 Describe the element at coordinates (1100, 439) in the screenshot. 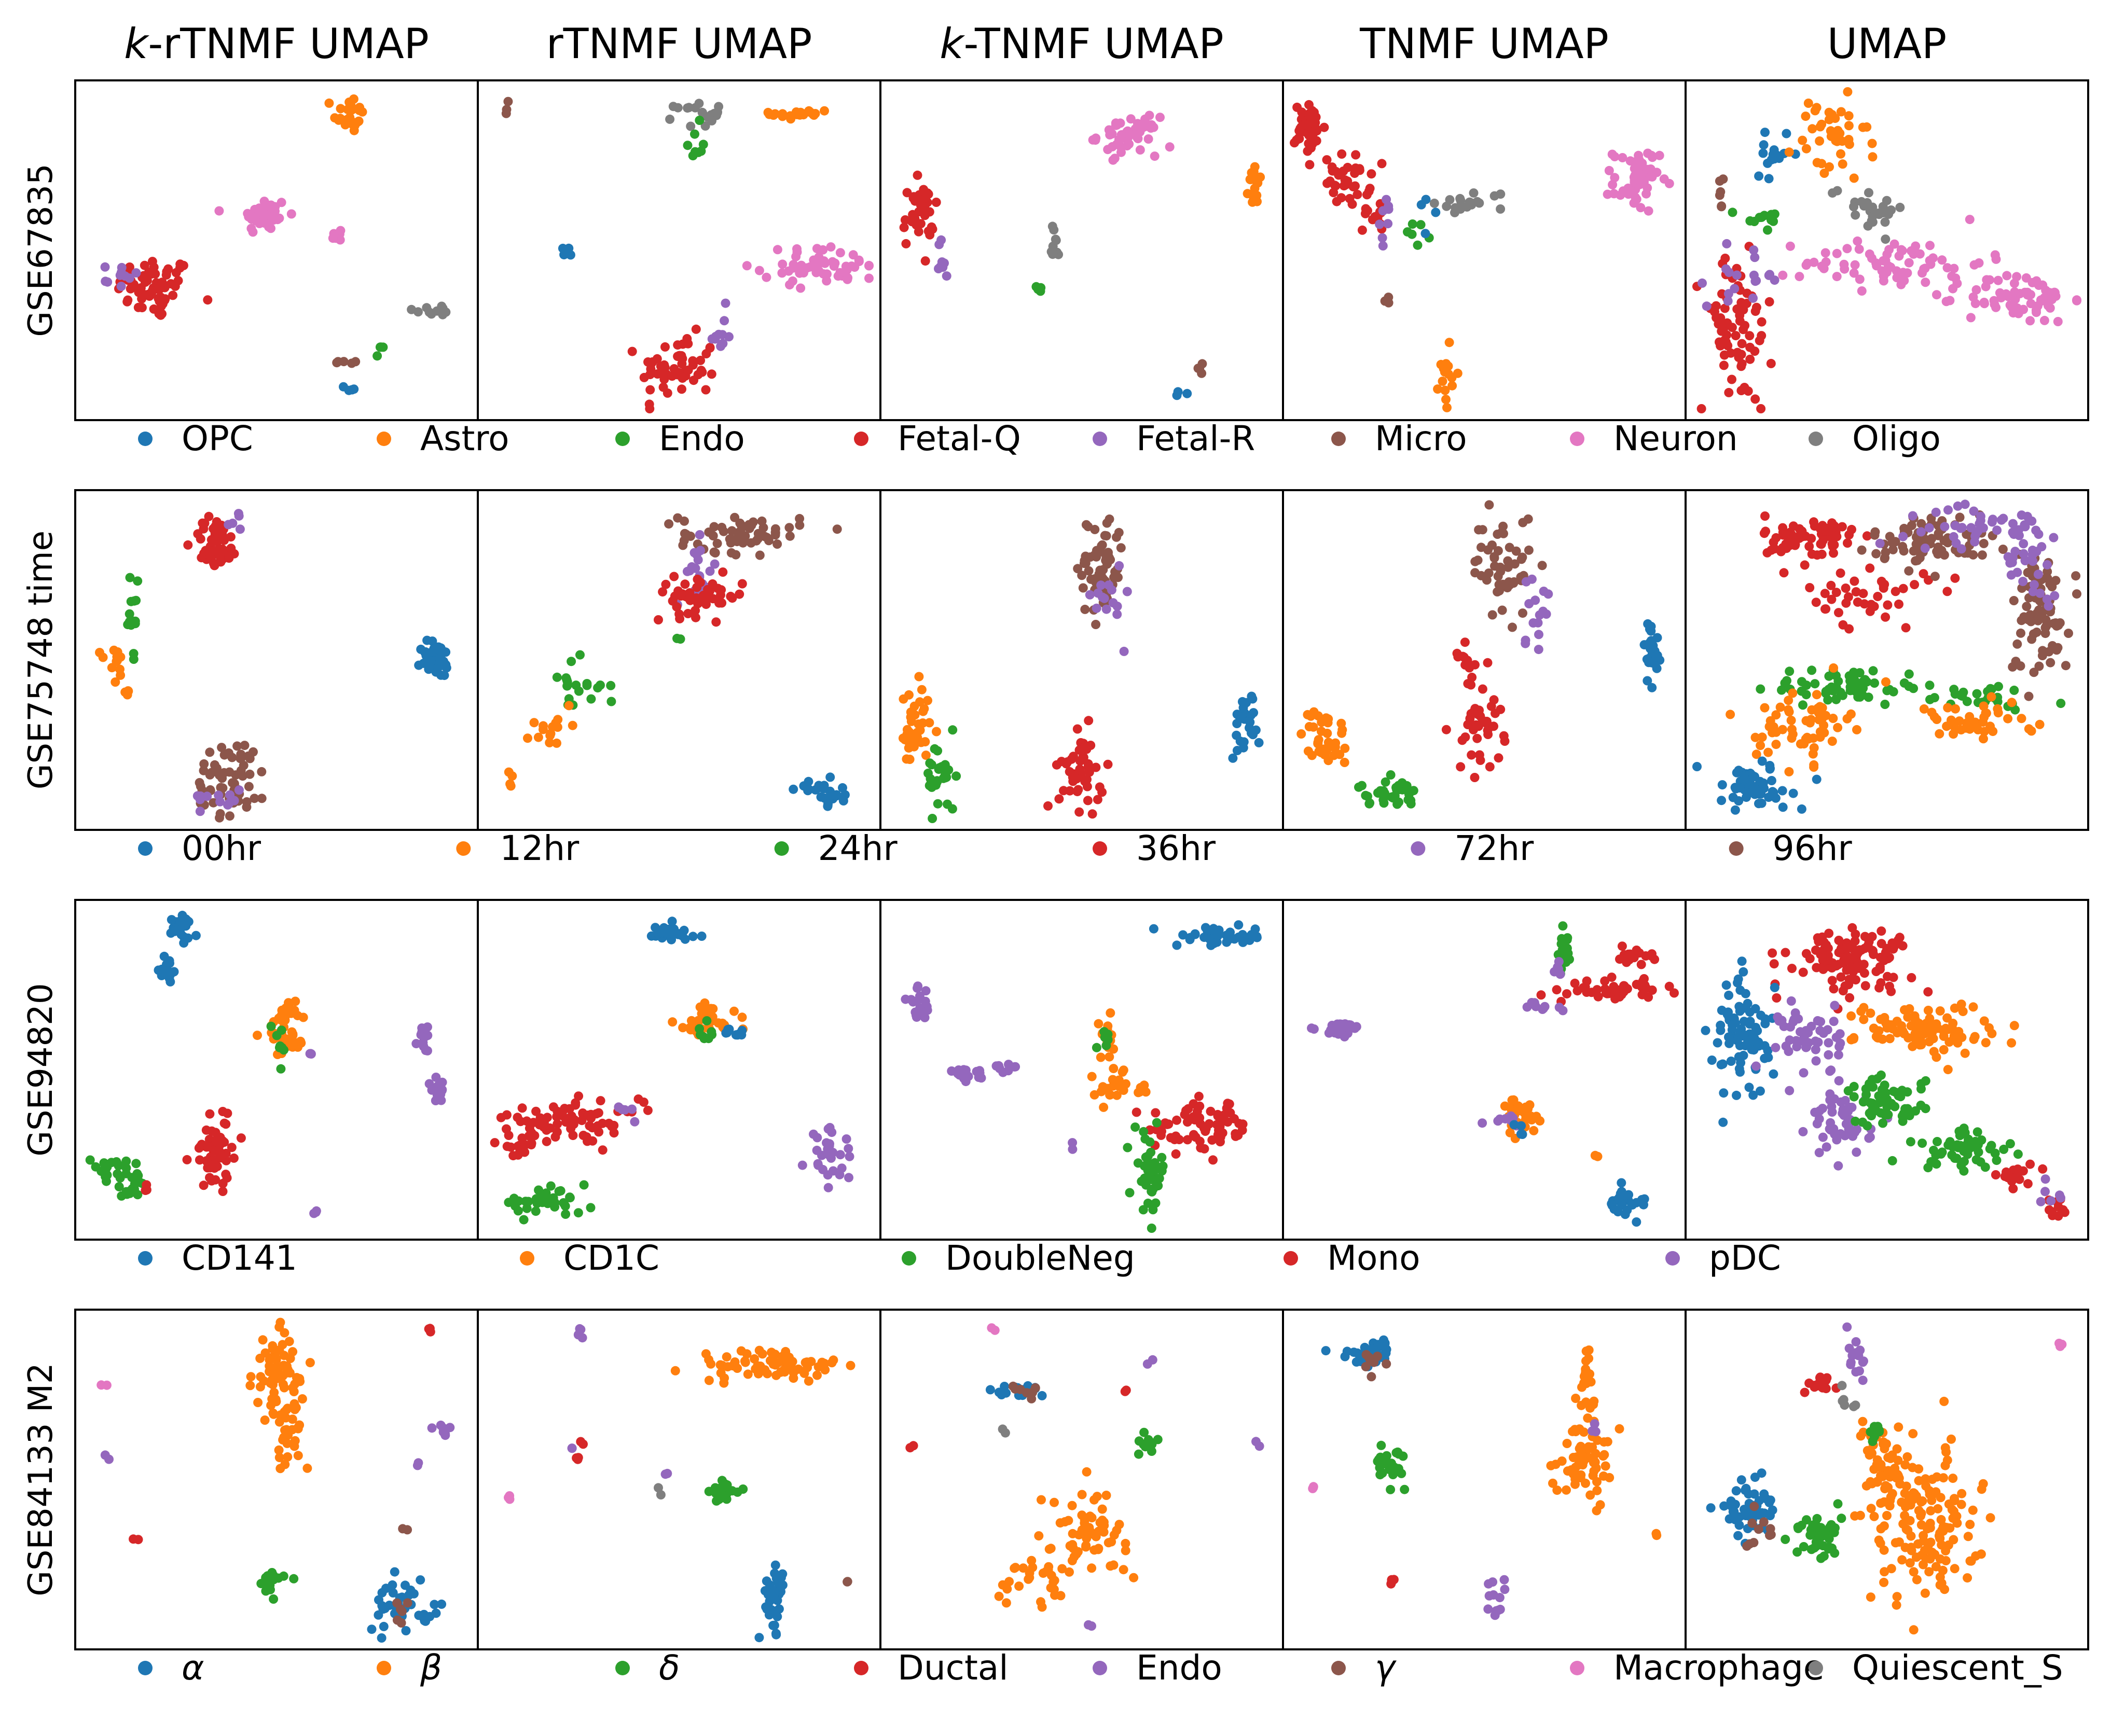

I see `legend-marker` at that location.